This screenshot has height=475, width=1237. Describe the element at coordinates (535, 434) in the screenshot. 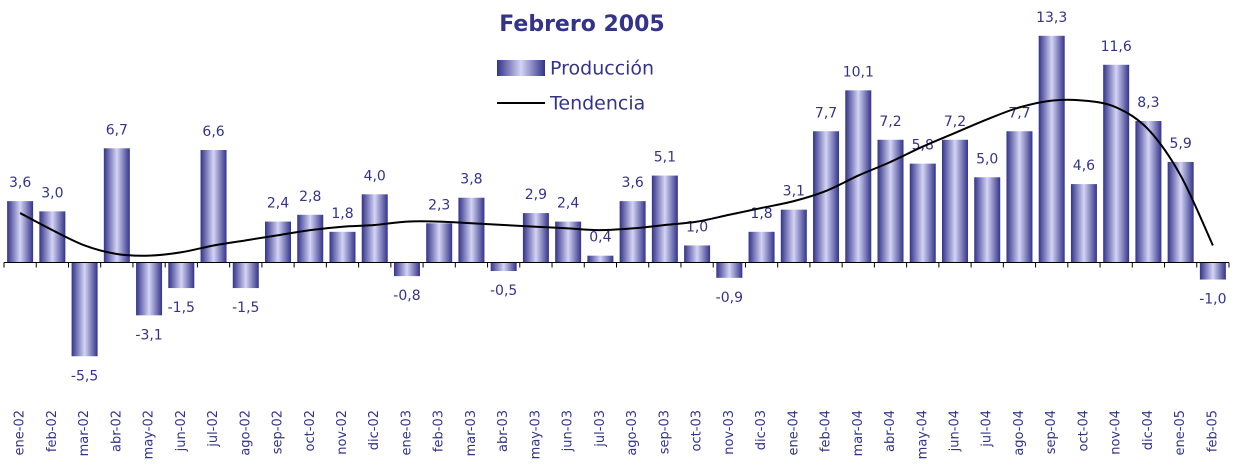

I see `x-tick-label: may-03` at that location.